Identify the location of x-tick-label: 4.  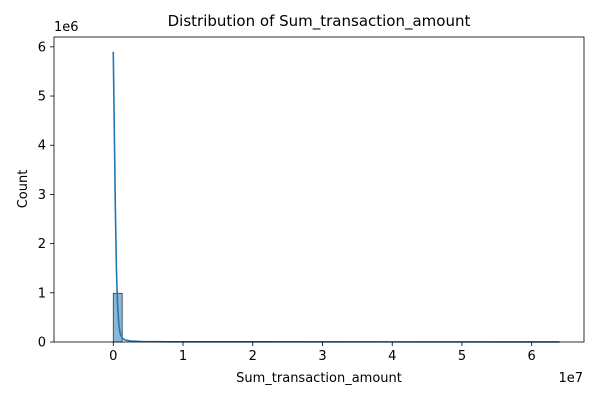
(392, 356).